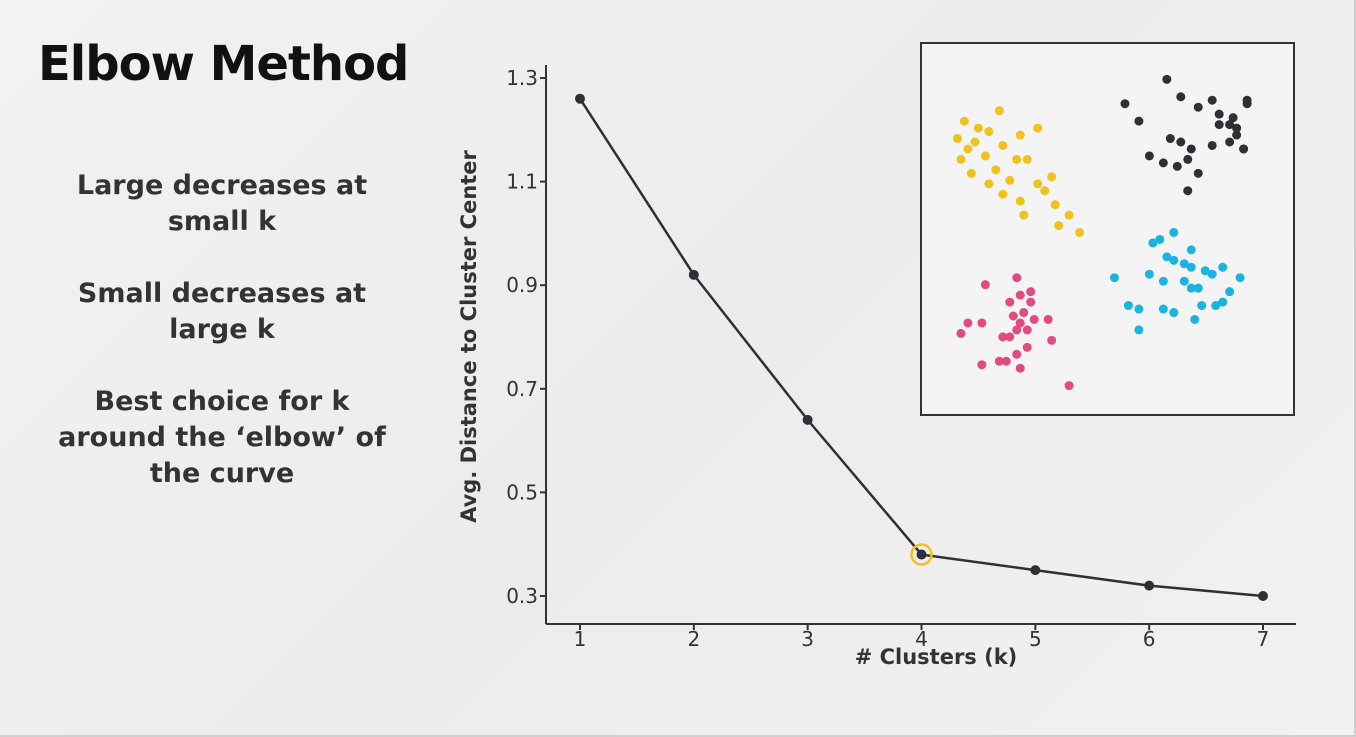 This screenshot has height=737, width=1356. Describe the element at coordinates (522, 389) in the screenshot. I see `y-tick-label: 0.7` at that location.